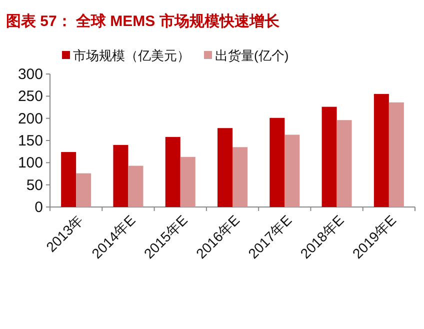 The height and width of the screenshot is (329, 424). I want to click on y-tick-label: 100, so click(30, 163).